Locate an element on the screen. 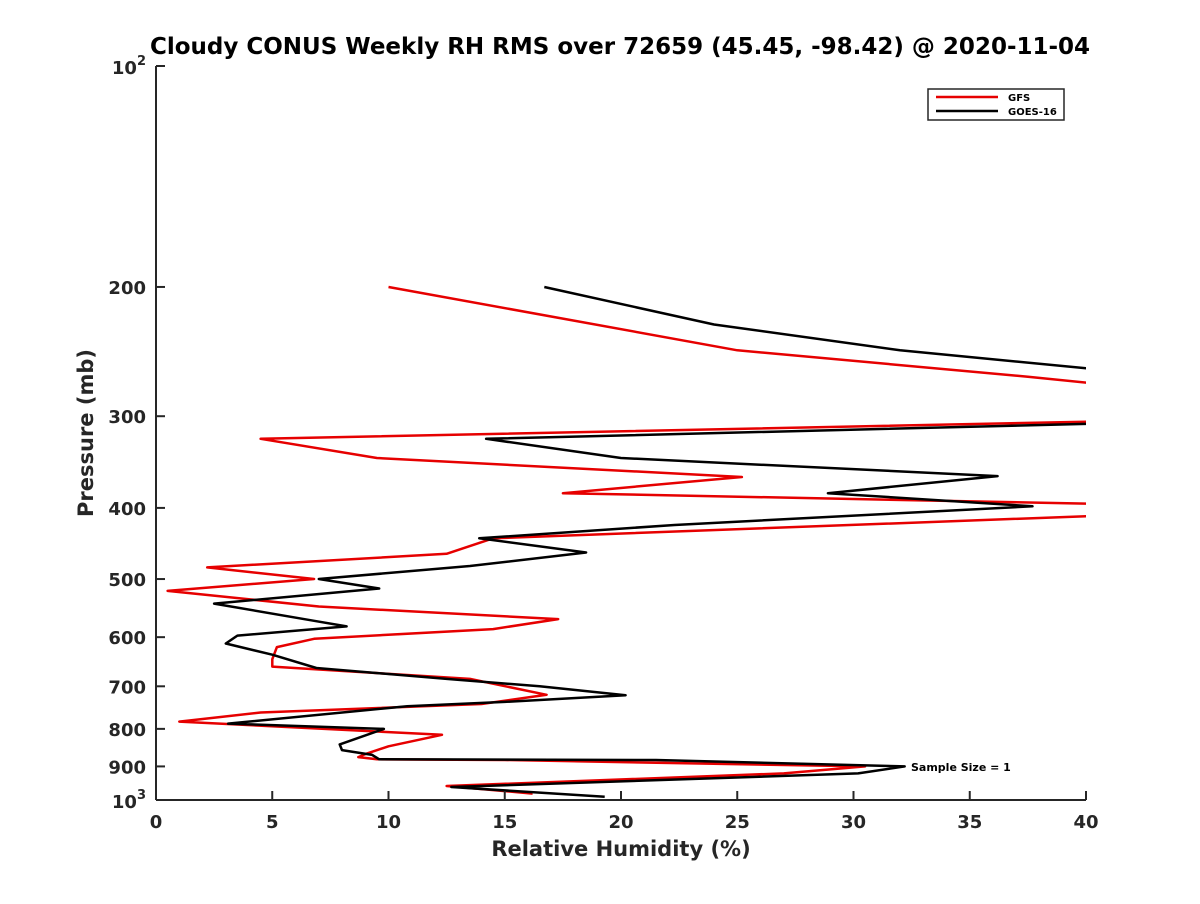 This screenshot has height=904, width=1200. y-tick-label-power: 10³ is located at coordinates (129, 800).